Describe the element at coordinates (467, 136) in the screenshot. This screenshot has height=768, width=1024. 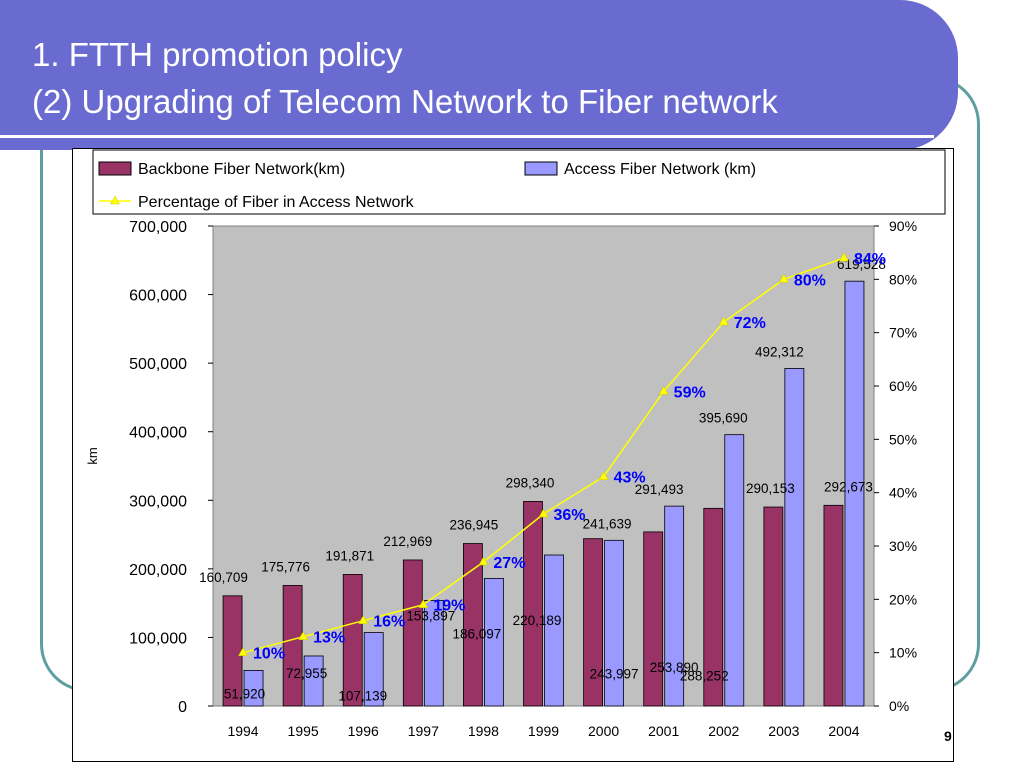
I see `title-underline` at that location.